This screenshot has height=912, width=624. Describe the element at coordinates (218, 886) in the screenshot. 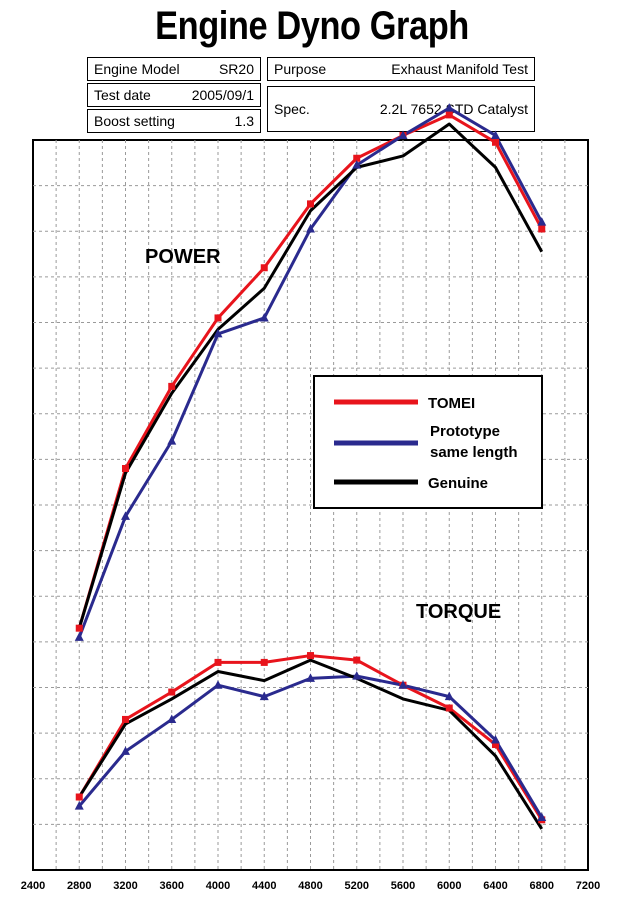

I see `x-tick-label: 4000` at that location.